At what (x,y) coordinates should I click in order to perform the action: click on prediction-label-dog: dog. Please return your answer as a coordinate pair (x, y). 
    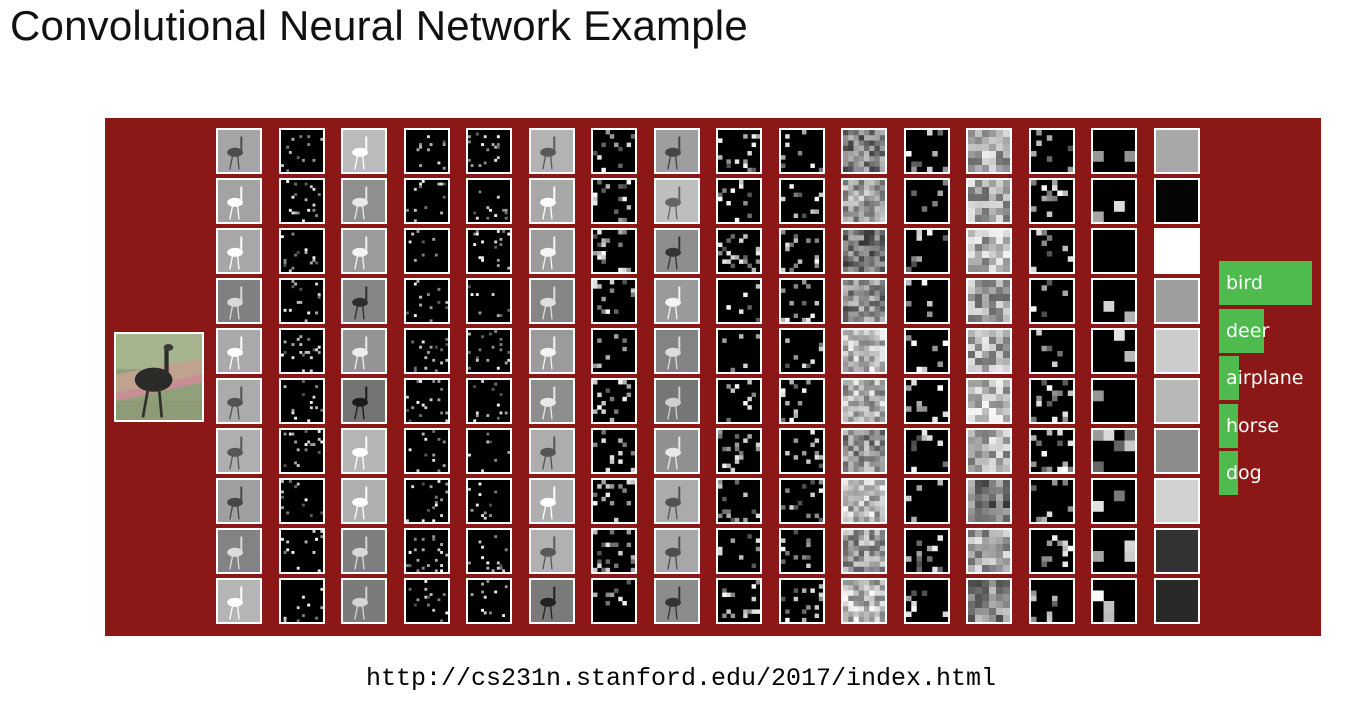
    Looking at the image, I should click on (1244, 473).